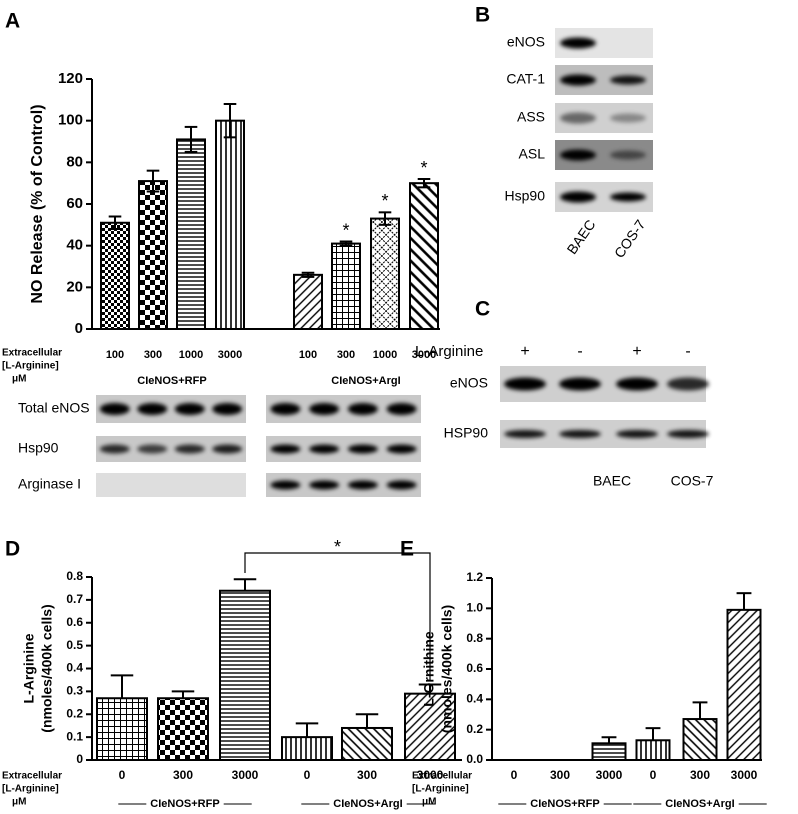  What do you see at coordinates (12, 21) in the screenshot?
I see `panel-label: A` at bounding box center [12, 21].